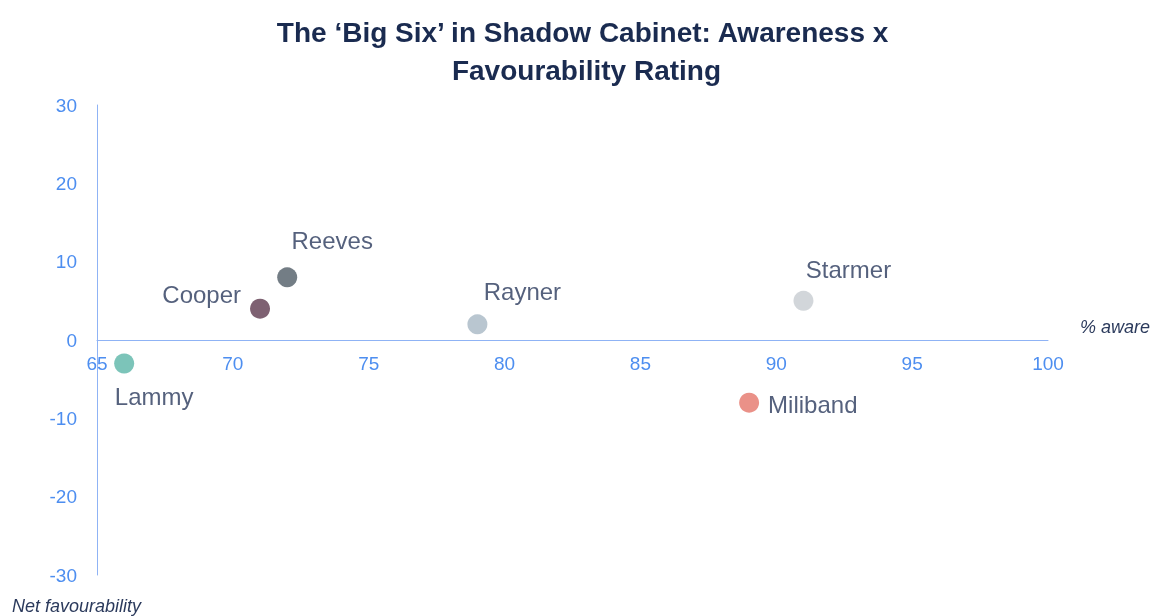  What do you see at coordinates (202, 295) in the screenshot?
I see `series-label: Cooper` at bounding box center [202, 295].